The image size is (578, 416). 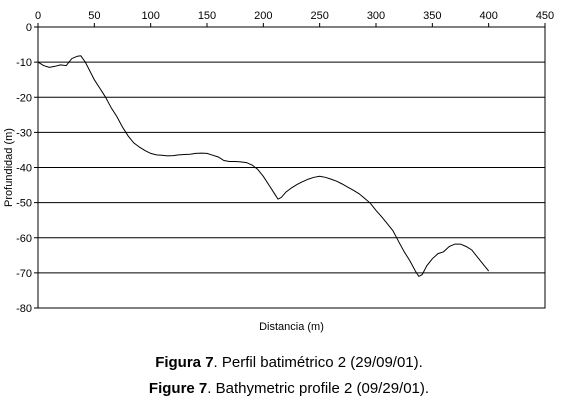 What do you see at coordinates (318, 362) in the screenshot?
I see `caption-es-text: . Perfil batimétrico 2 (29/09/01).` at bounding box center [318, 362].